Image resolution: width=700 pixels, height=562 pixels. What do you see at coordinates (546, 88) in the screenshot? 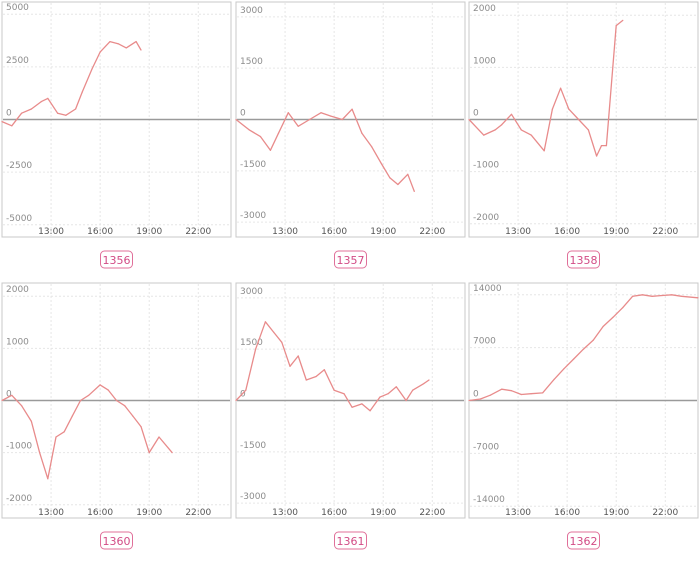
I see `series-line` at bounding box center [546, 88].